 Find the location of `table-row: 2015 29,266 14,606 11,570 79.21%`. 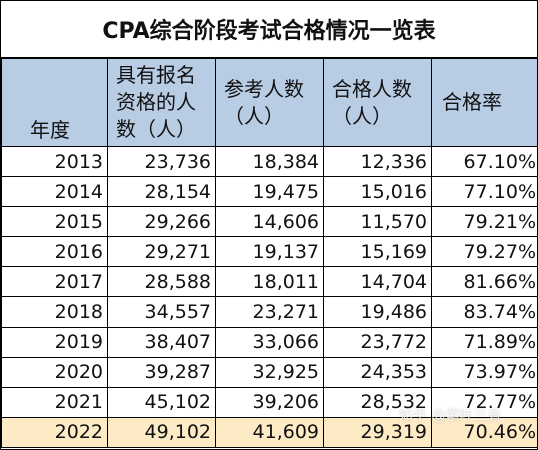

table-row: 2015 29,266 14,606 11,570 79.21% is located at coordinates (269, 222).